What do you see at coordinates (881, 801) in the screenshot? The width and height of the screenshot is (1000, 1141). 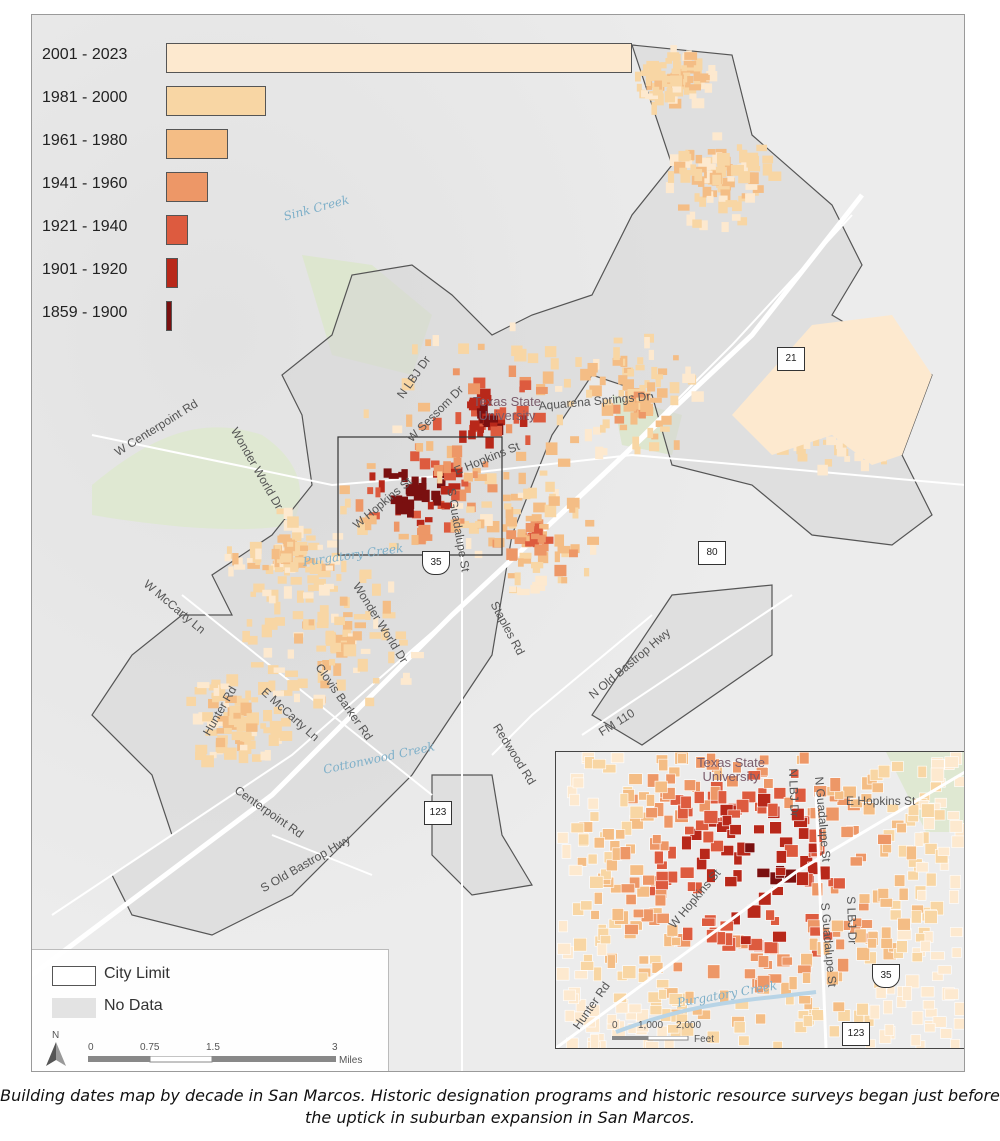 I see `inset-road-label: E Hopkins St` at bounding box center [881, 801].